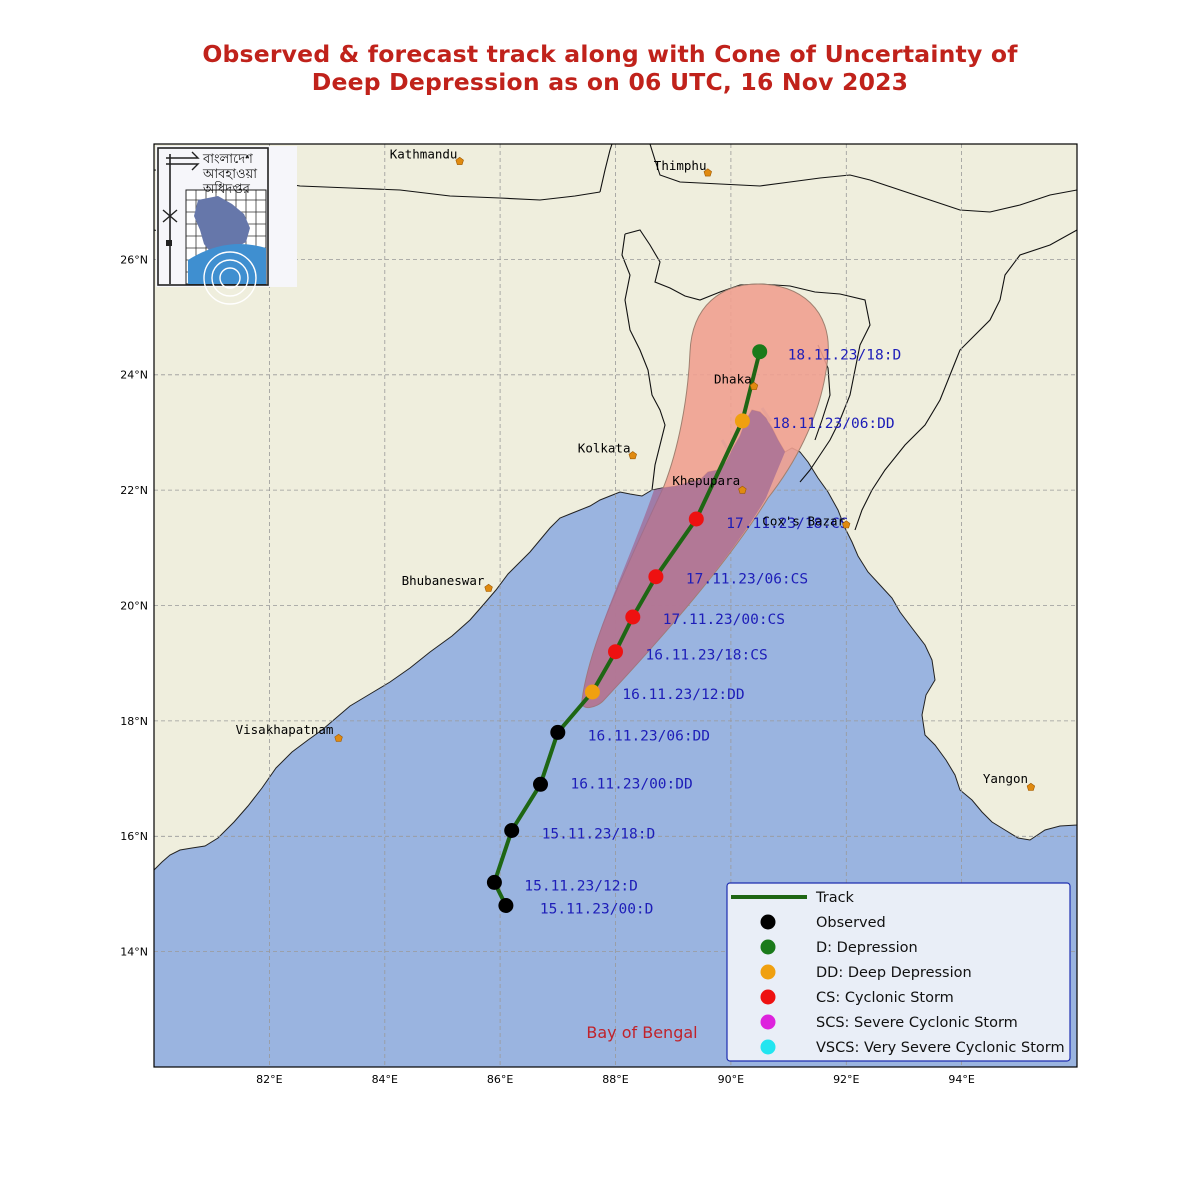  I want to click on lon-tick-label: 84°E, so click(385, 1079).